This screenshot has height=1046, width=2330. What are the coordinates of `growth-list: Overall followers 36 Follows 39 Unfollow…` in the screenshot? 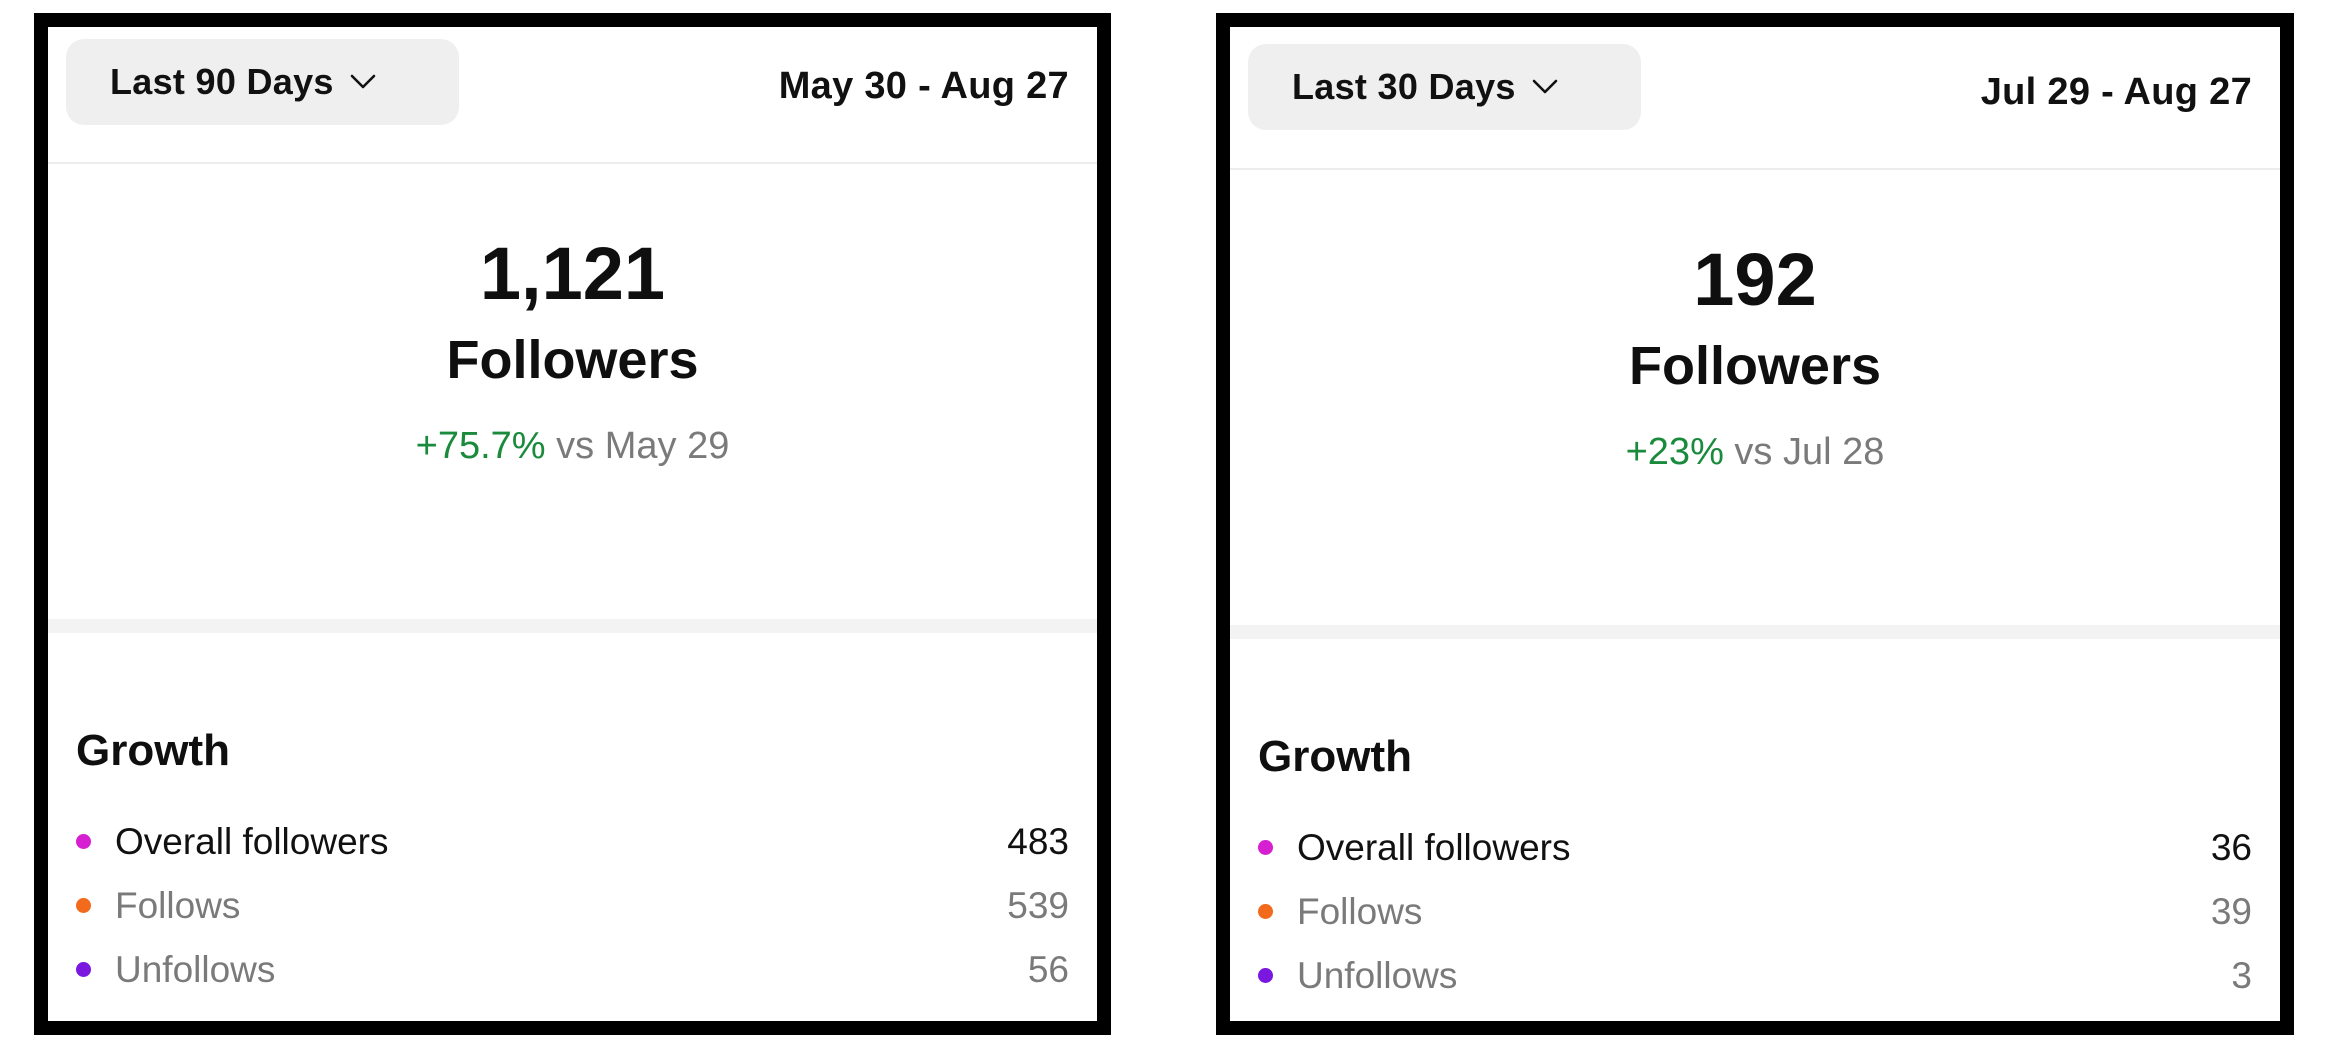 It's located at (1755, 911).